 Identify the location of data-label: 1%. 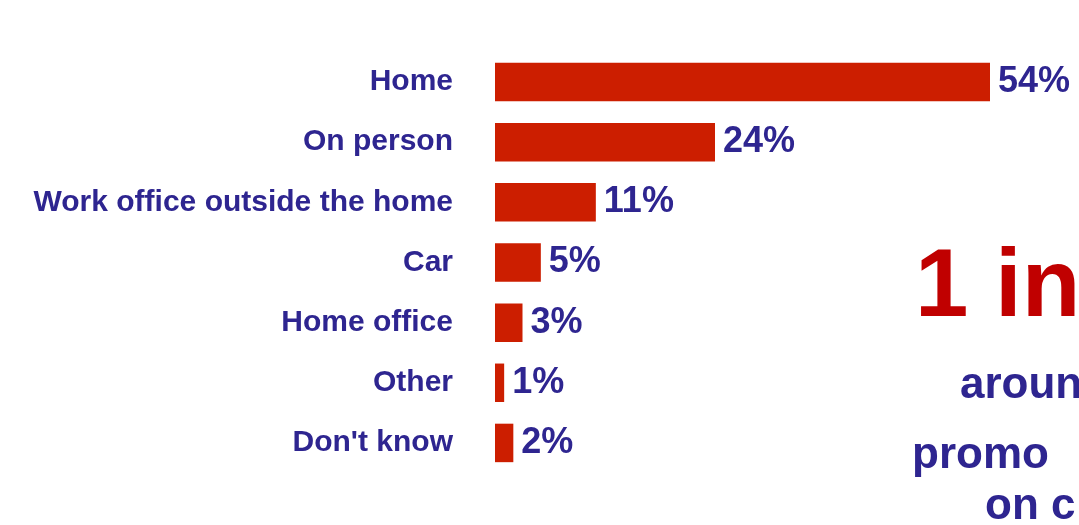
(538, 380).